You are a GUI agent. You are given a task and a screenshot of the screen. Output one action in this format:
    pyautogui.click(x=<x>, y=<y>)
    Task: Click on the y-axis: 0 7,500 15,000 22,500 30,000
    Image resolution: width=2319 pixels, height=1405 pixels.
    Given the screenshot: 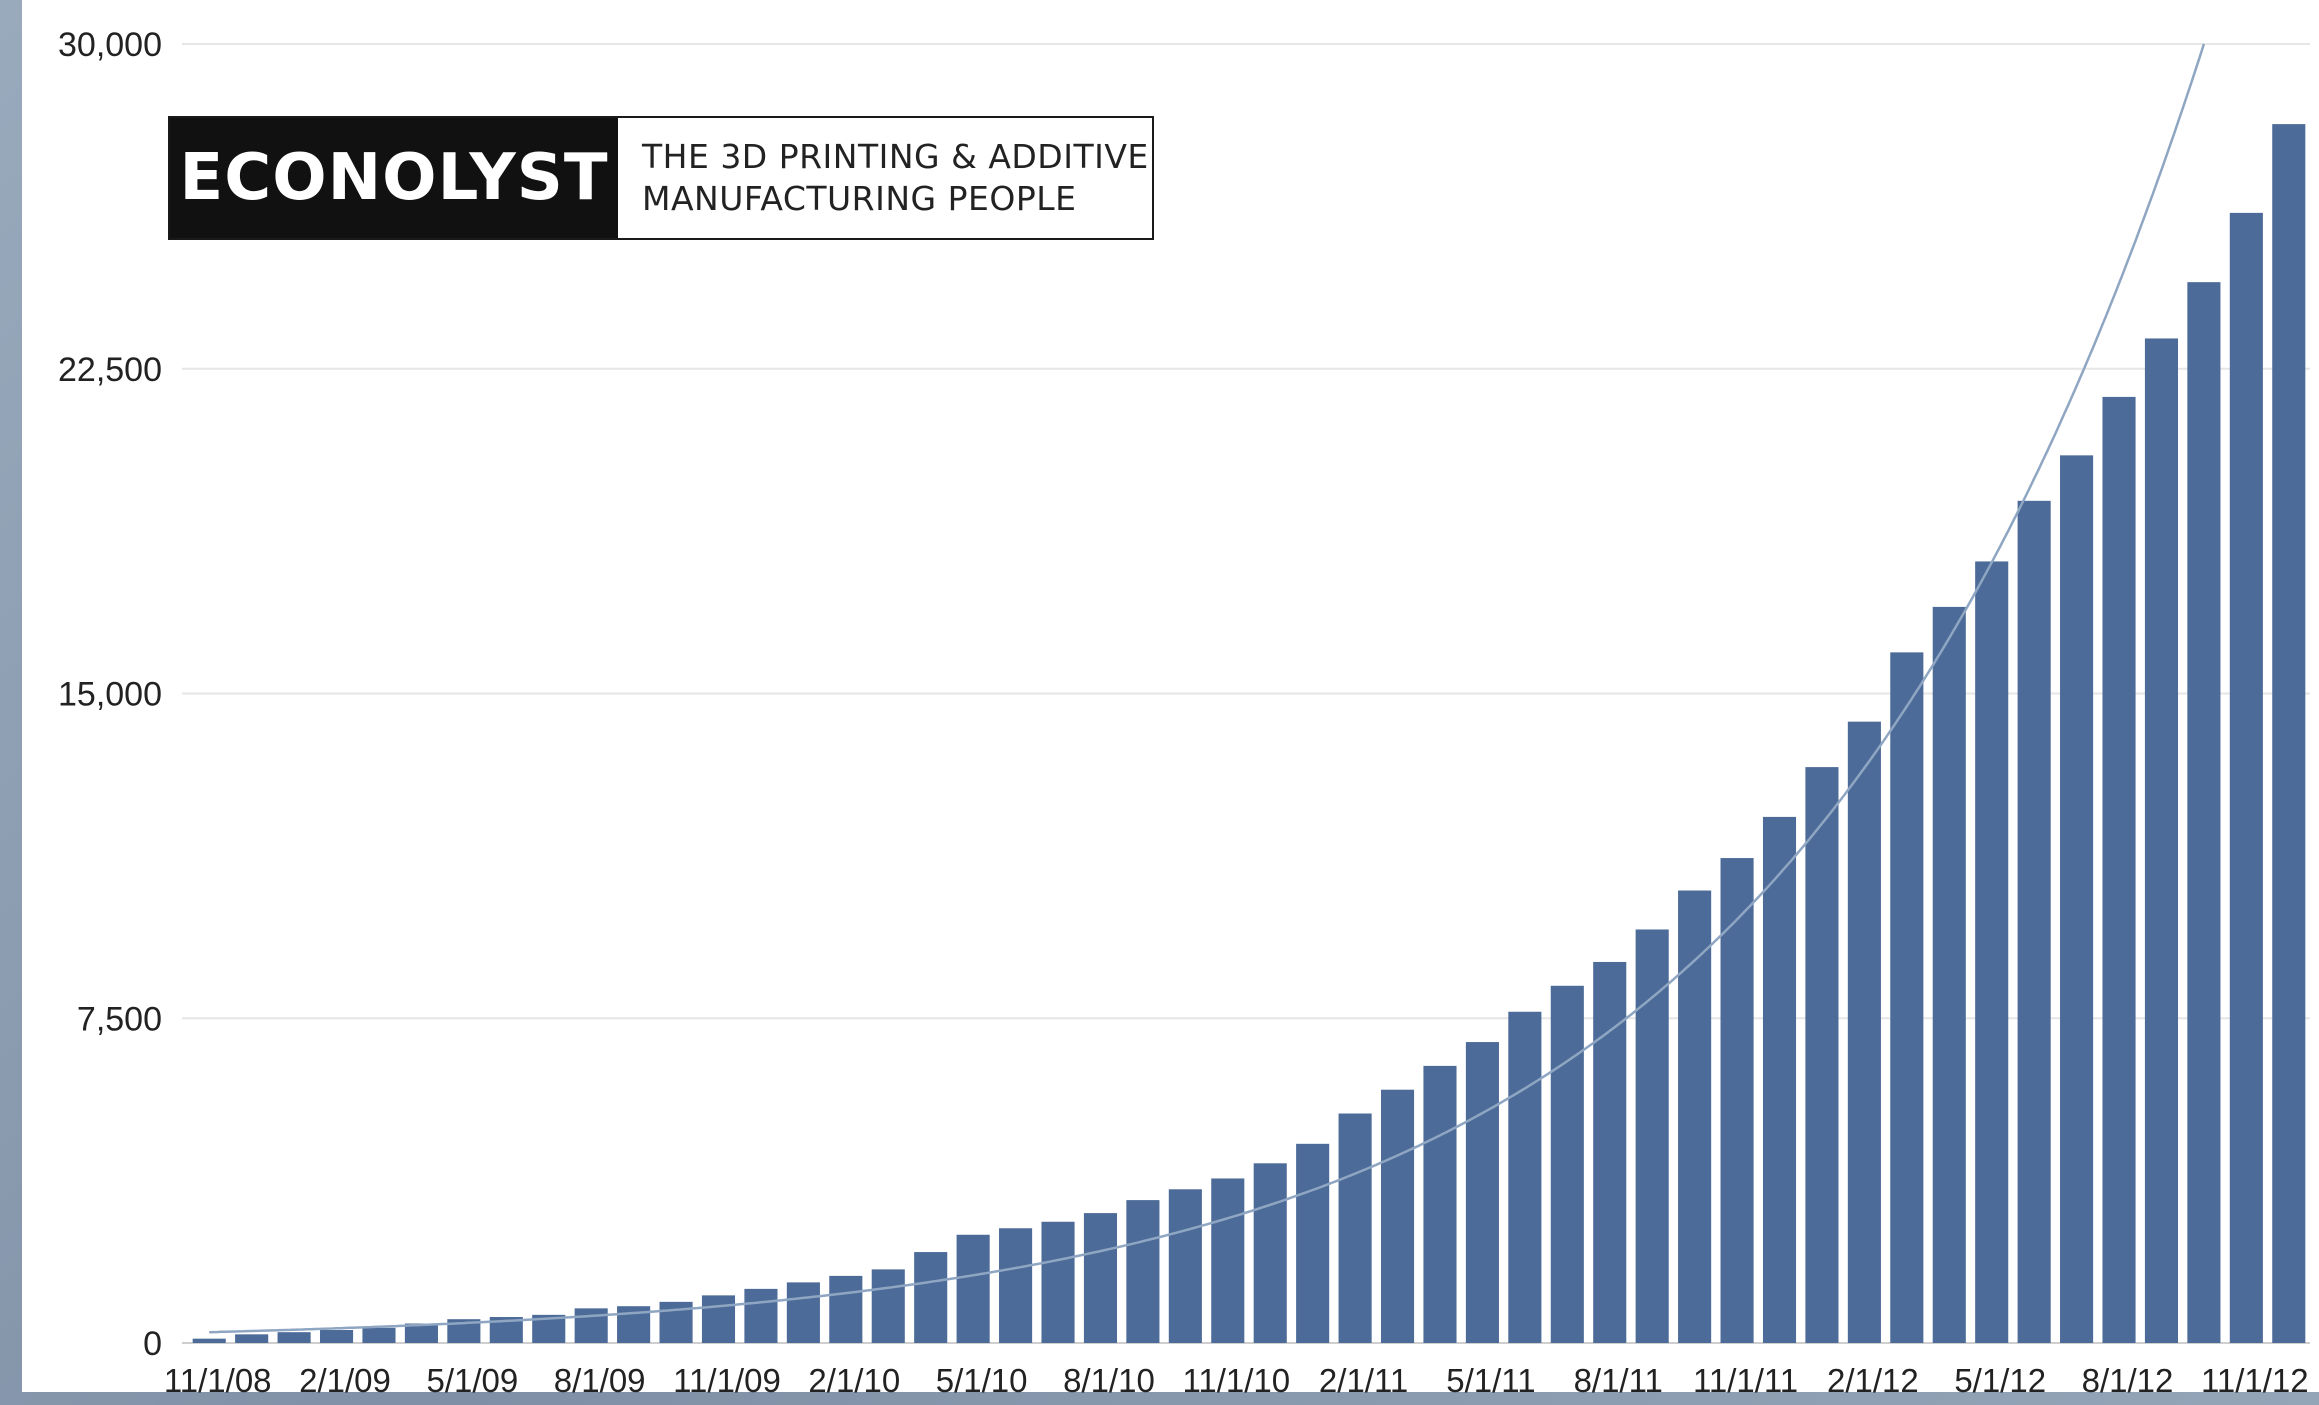 What is the action you would take?
    pyautogui.click(x=110, y=694)
    